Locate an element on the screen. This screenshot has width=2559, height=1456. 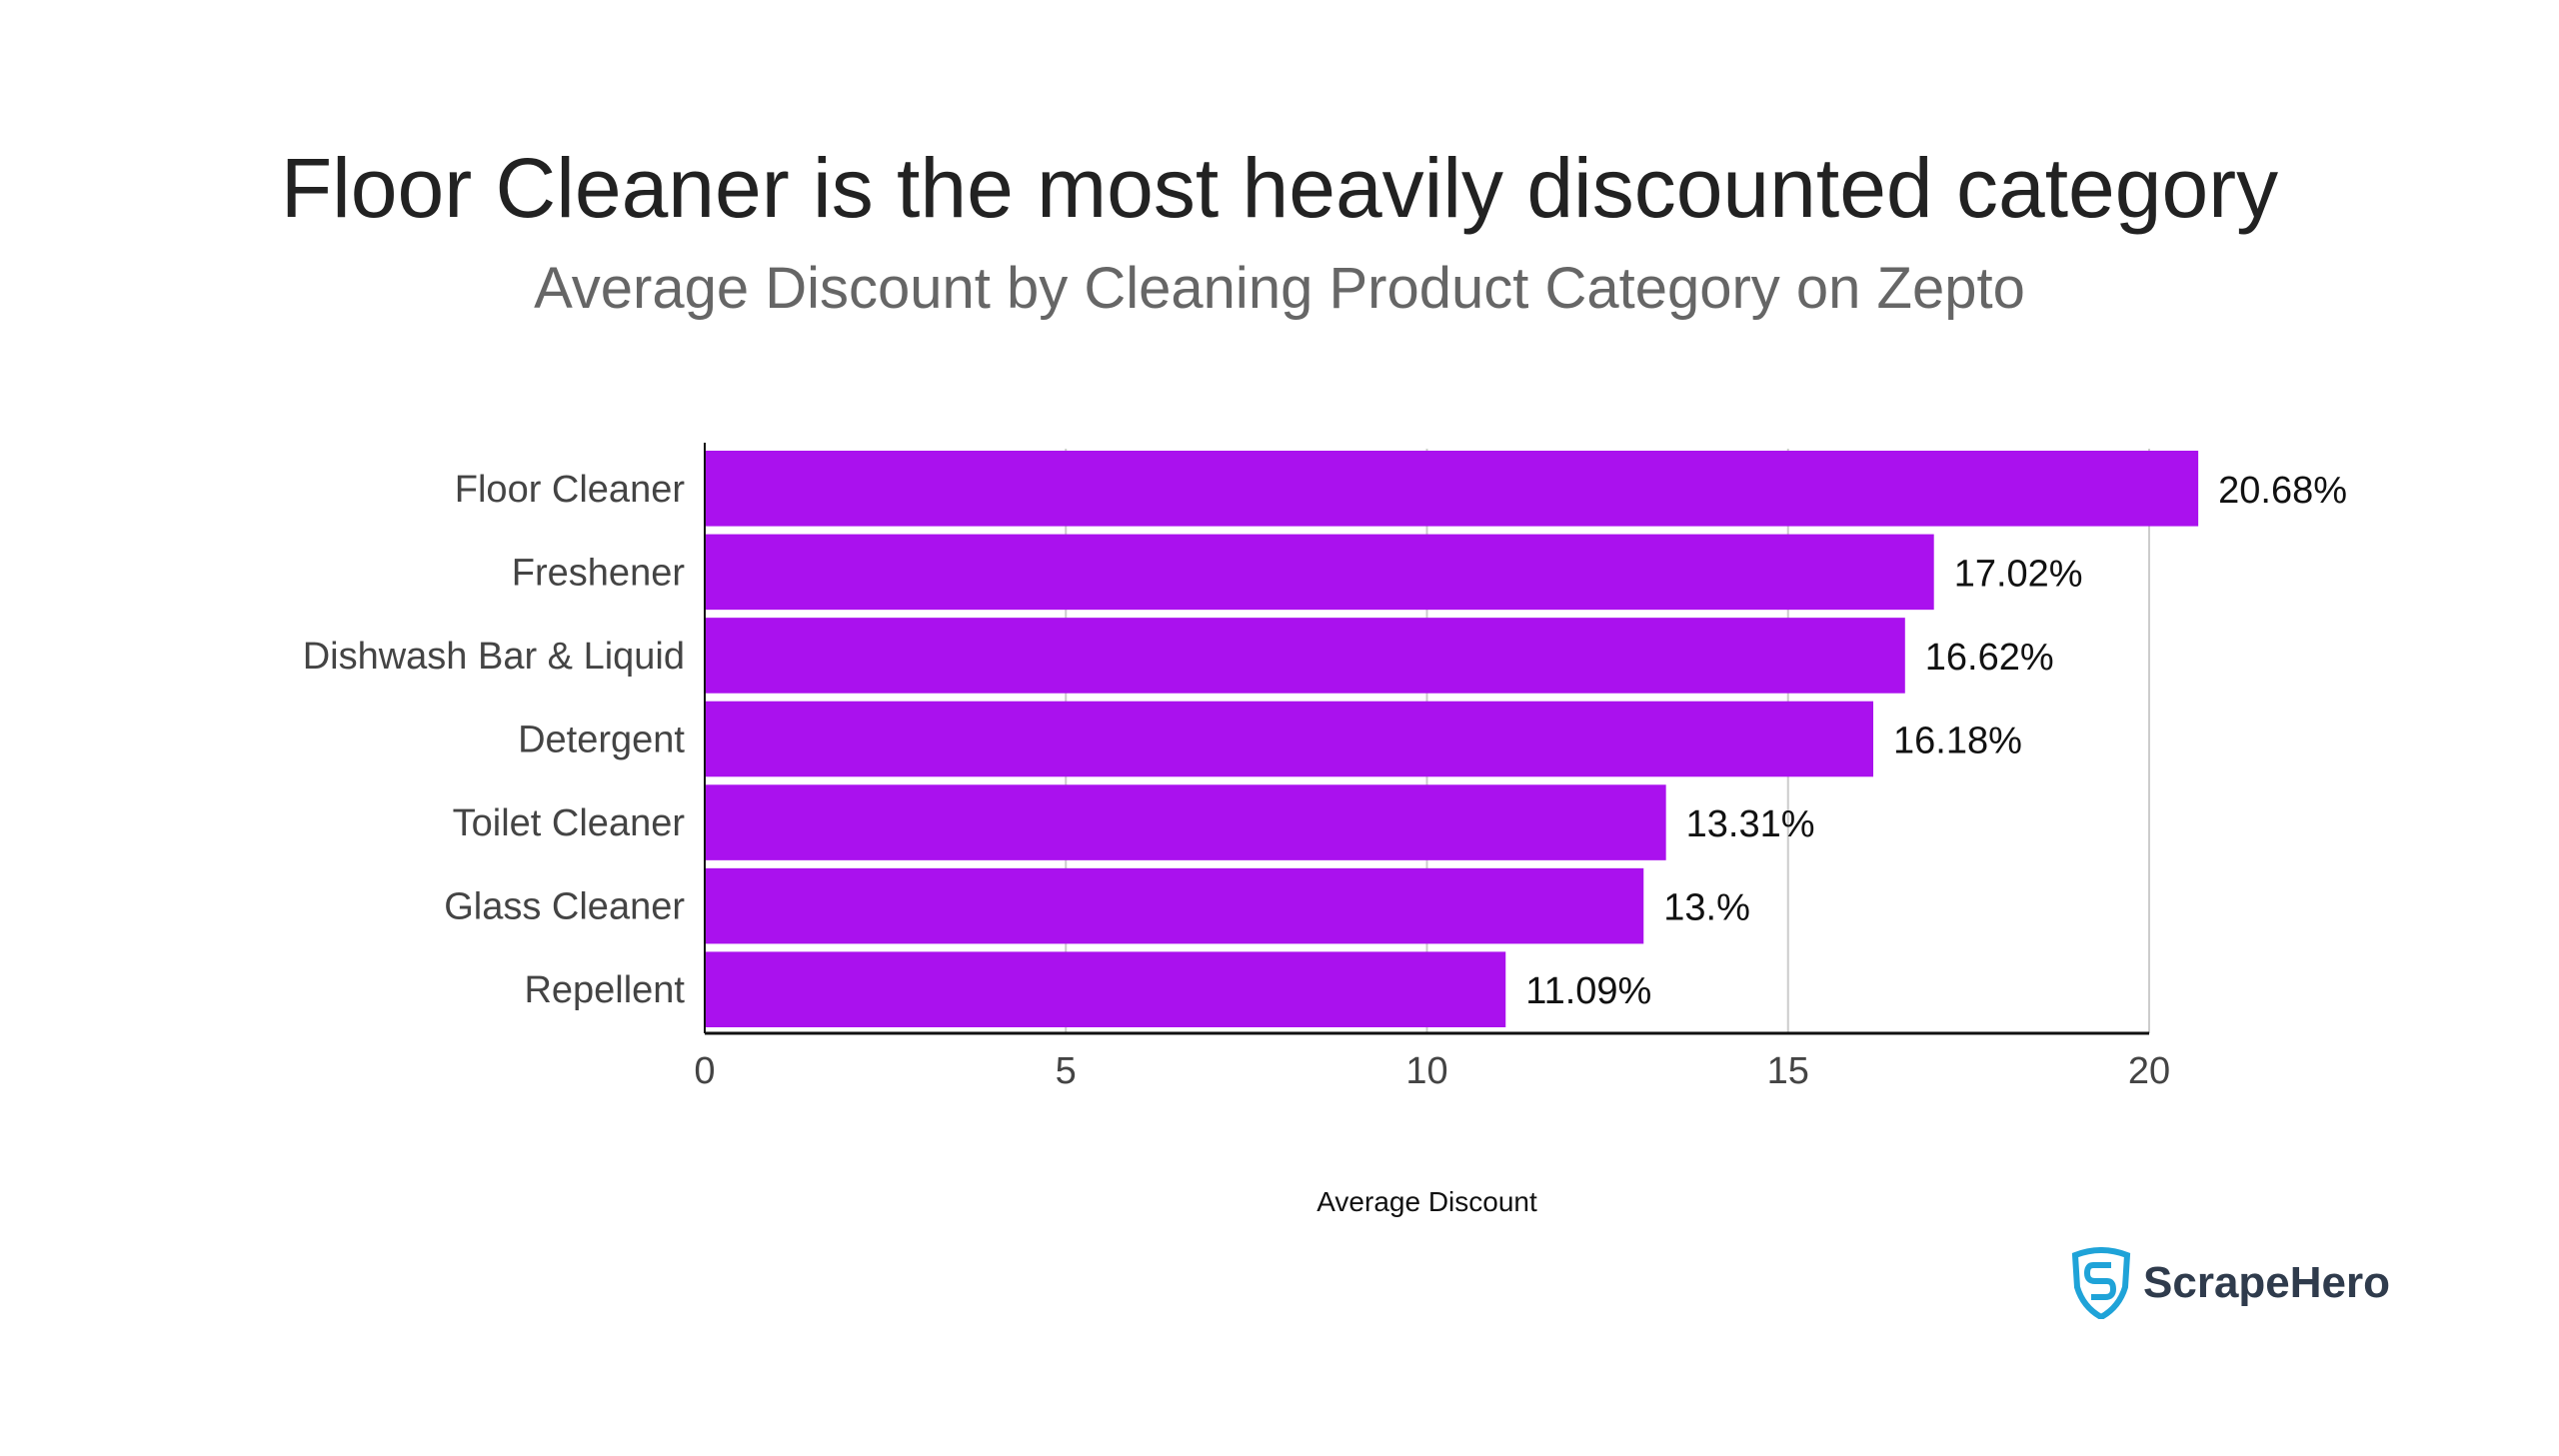
category-label: Freshener is located at coordinates (599, 573).